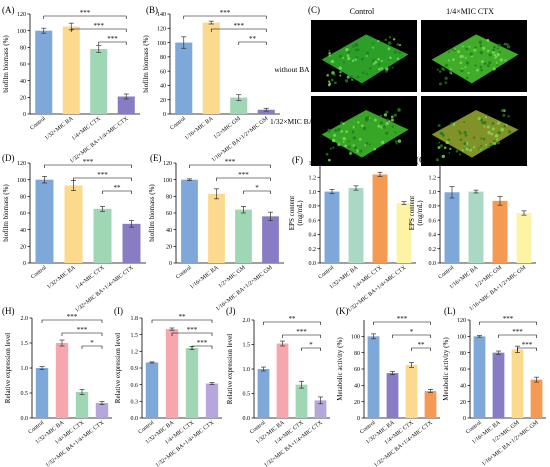 The image size is (550, 467). Describe the element at coordinates (135, 353) in the screenshot. I see `y-tick-label: 1.2` at that location.